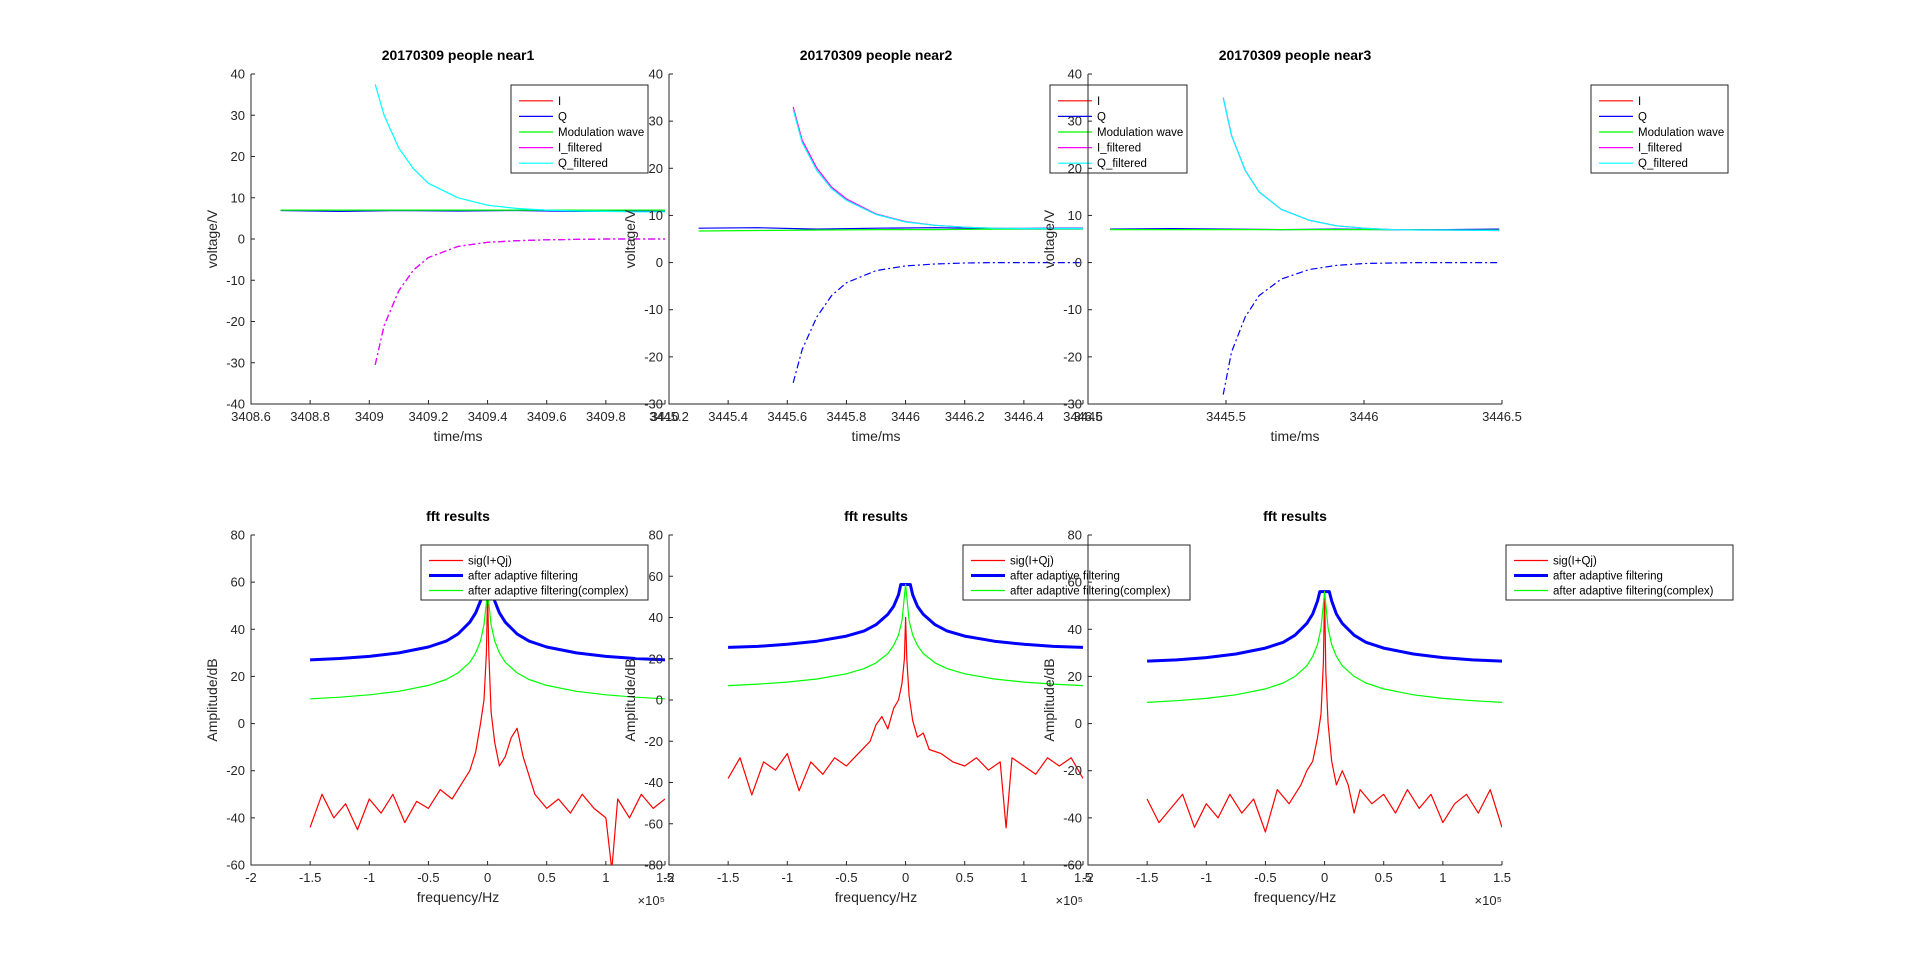 This screenshot has height=962, width=1920. Describe the element at coordinates (488, 416) in the screenshot. I see `x-tick-label: 3409.4` at that location.